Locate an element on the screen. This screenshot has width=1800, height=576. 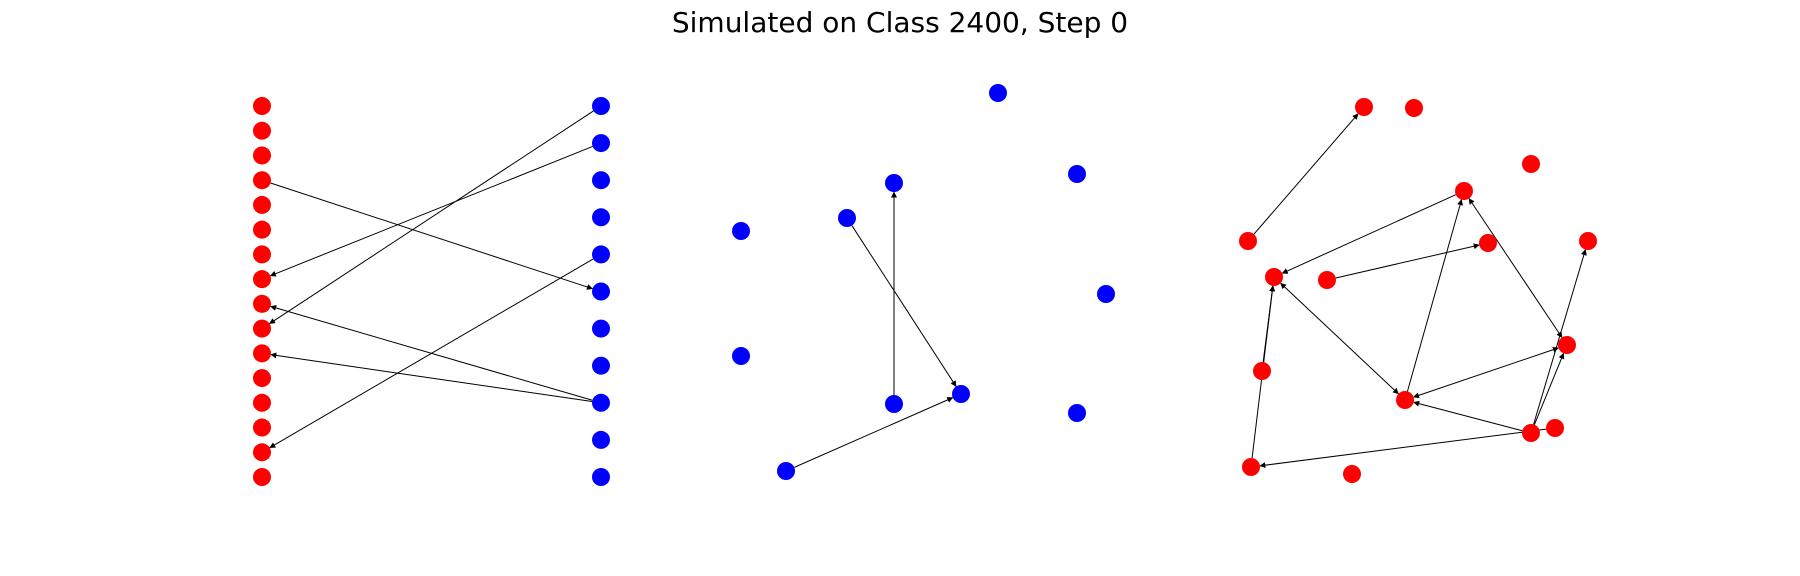
blue-graph-edges is located at coordinates (875, 329).